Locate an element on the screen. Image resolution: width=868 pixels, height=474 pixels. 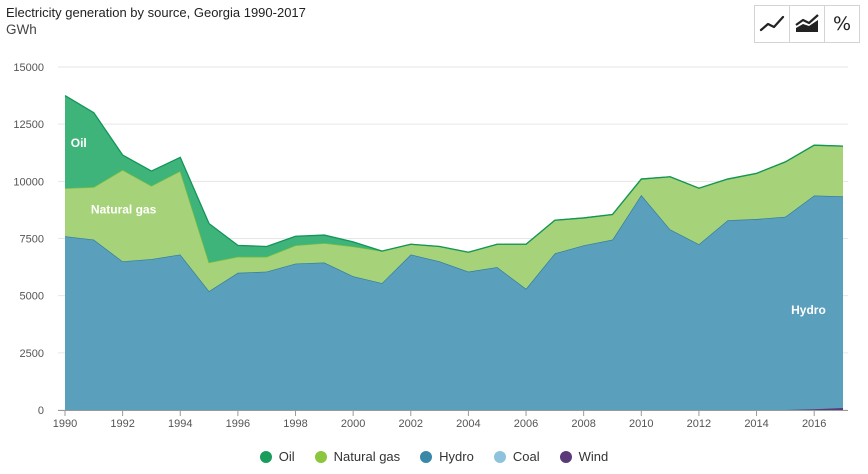
series-annotation: Hydro is located at coordinates (808, 310).